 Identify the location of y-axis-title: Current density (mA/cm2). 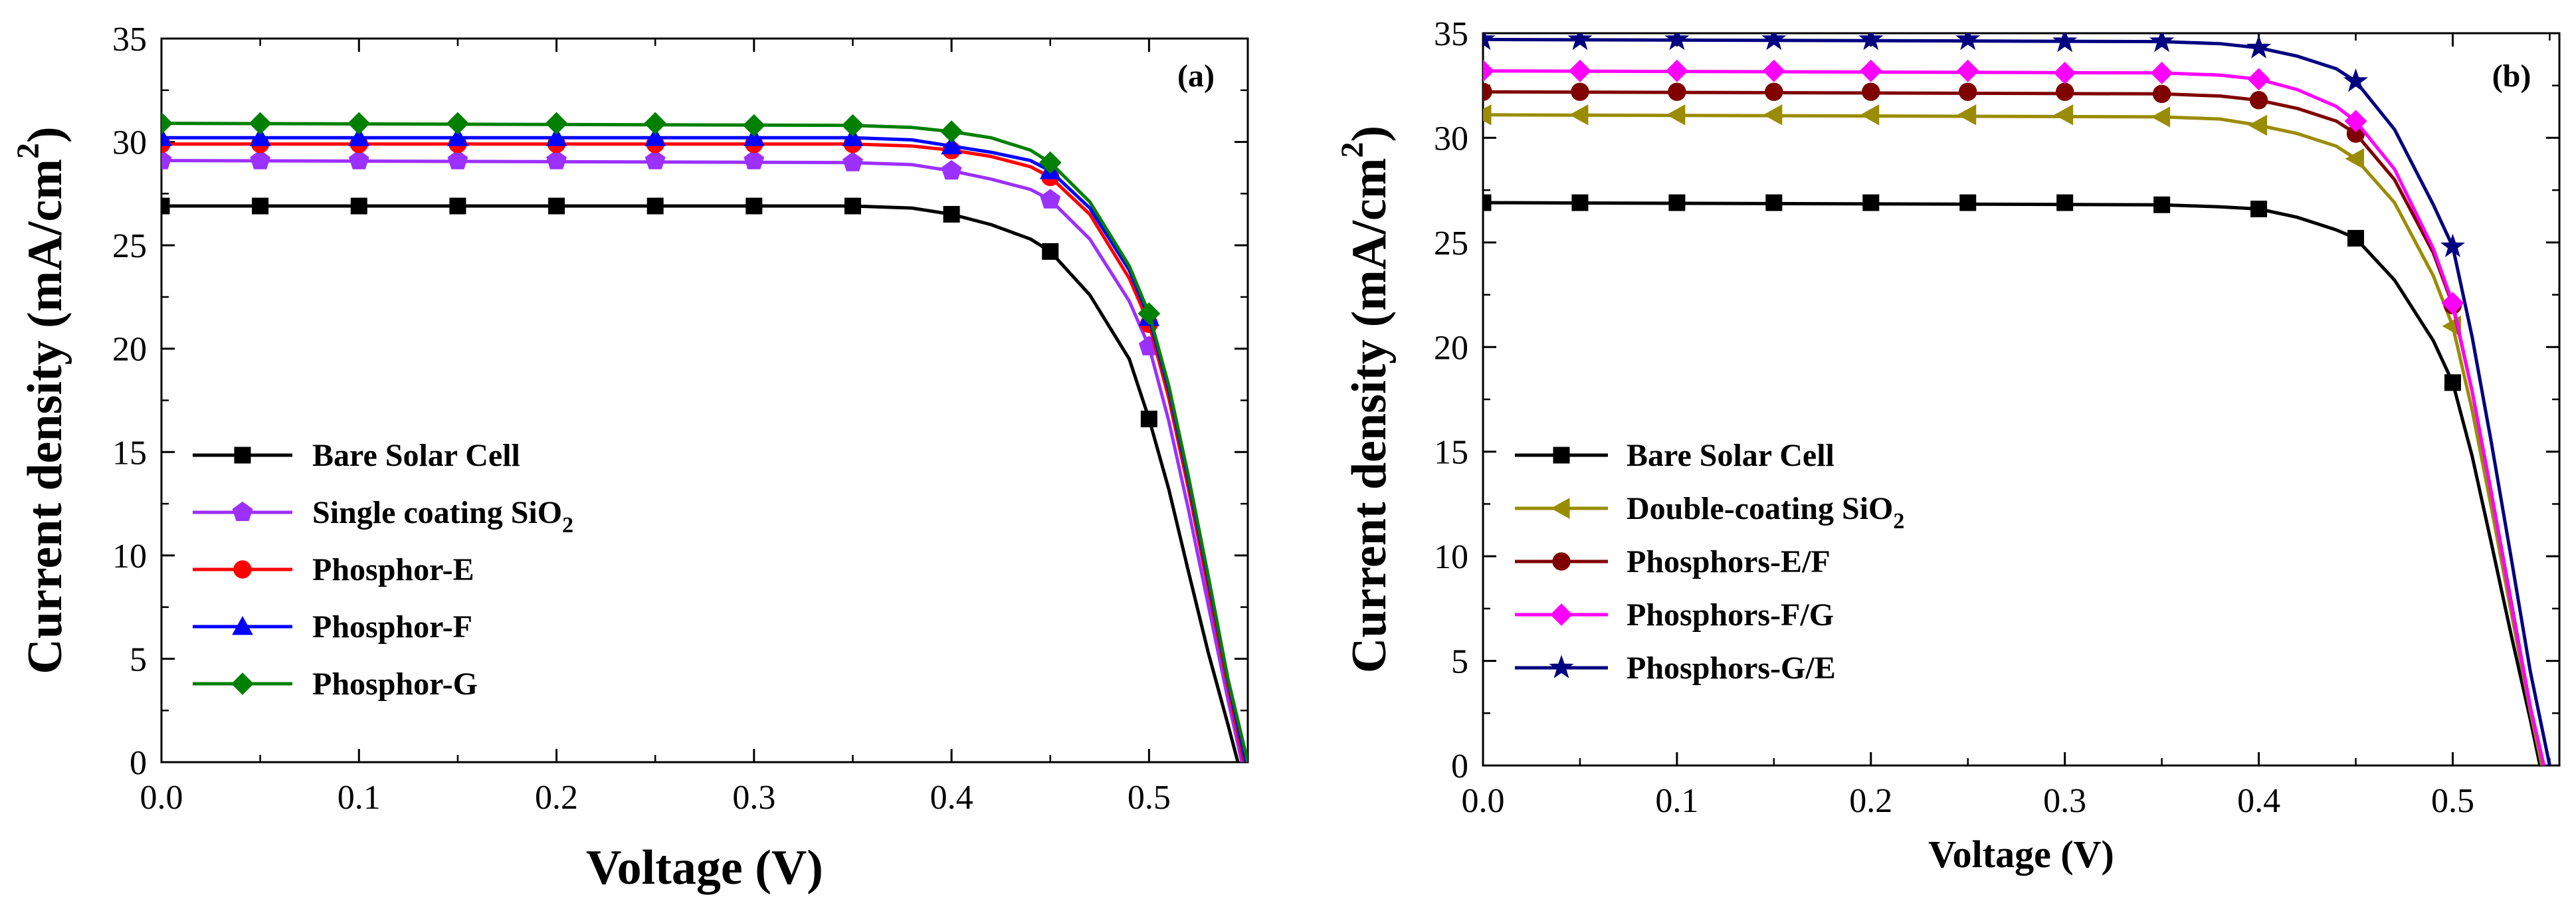
(42, 400).